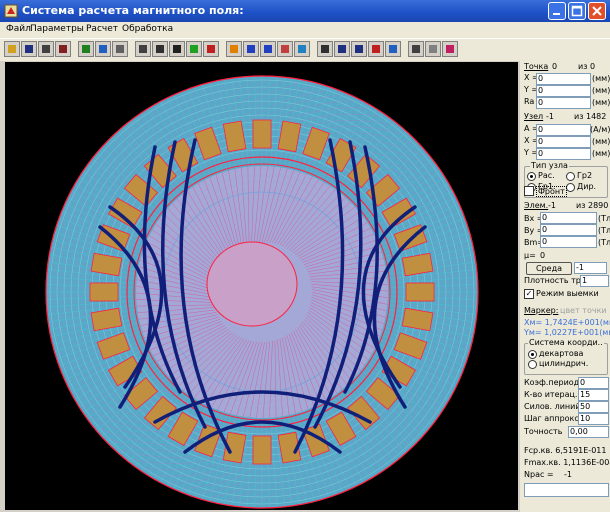  I want to click on marker-label: Маркер:, so click(541, 310).